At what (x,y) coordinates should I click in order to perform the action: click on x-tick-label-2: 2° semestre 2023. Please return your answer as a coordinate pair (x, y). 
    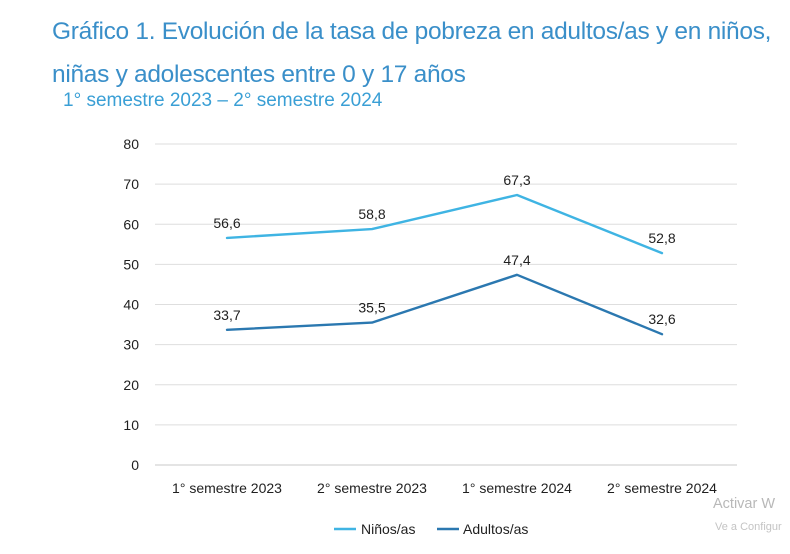
    Looking at the image, I should click on (372, 488).